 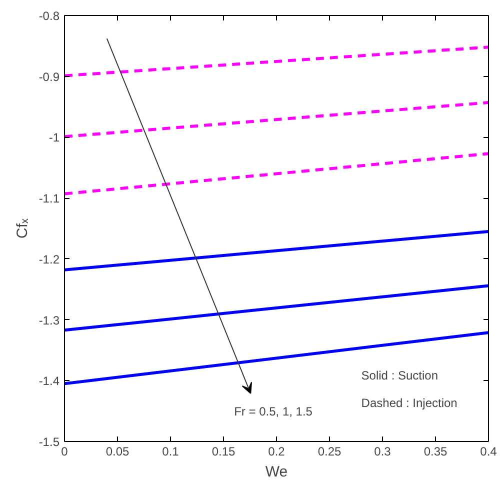 I want to click on x-tick-label: 0, so click(x=64, y=451).